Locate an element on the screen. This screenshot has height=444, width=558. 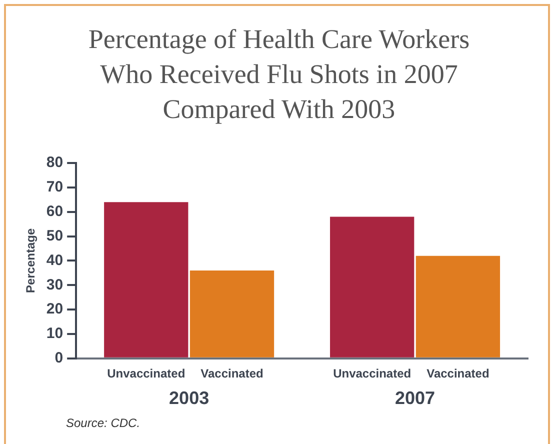
y-tick-label: 80 is located at coordinates (55, 163).